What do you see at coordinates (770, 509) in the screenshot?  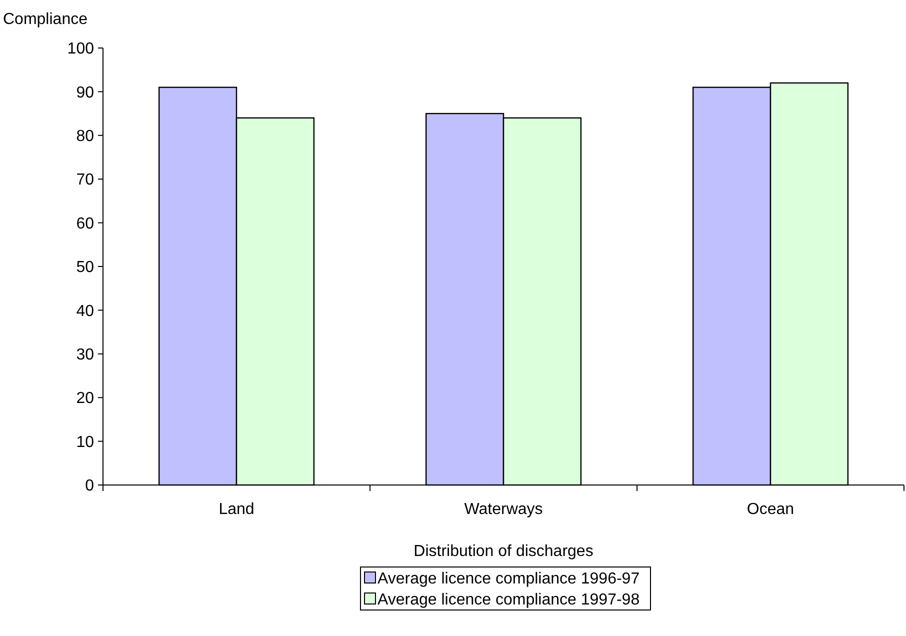 I see `x-tick-label: Ocean` at bounding box center [770, 509].